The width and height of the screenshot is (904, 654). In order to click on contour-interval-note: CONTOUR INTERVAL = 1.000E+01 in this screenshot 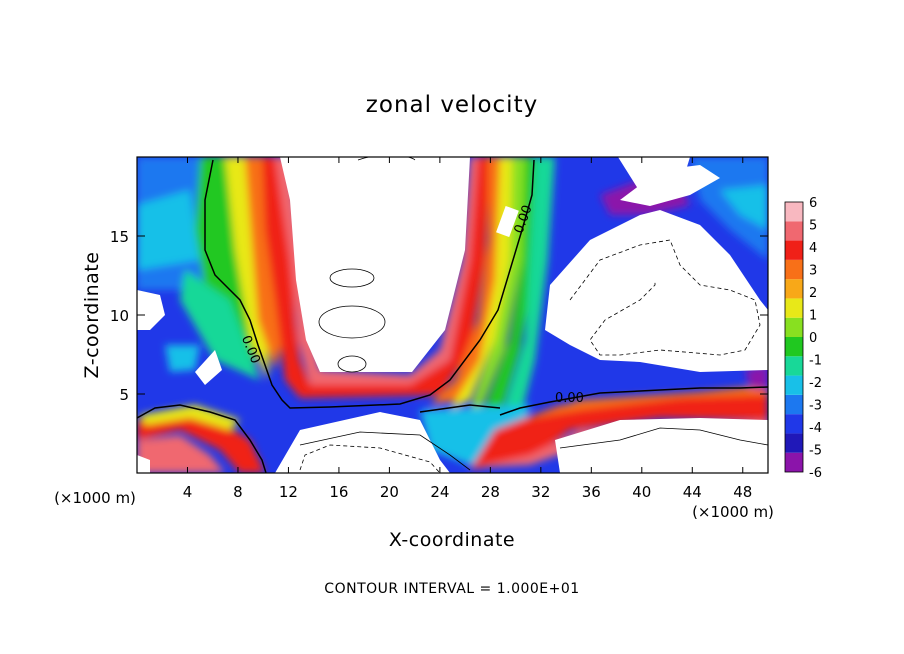, I will do `click(451, 589)`.